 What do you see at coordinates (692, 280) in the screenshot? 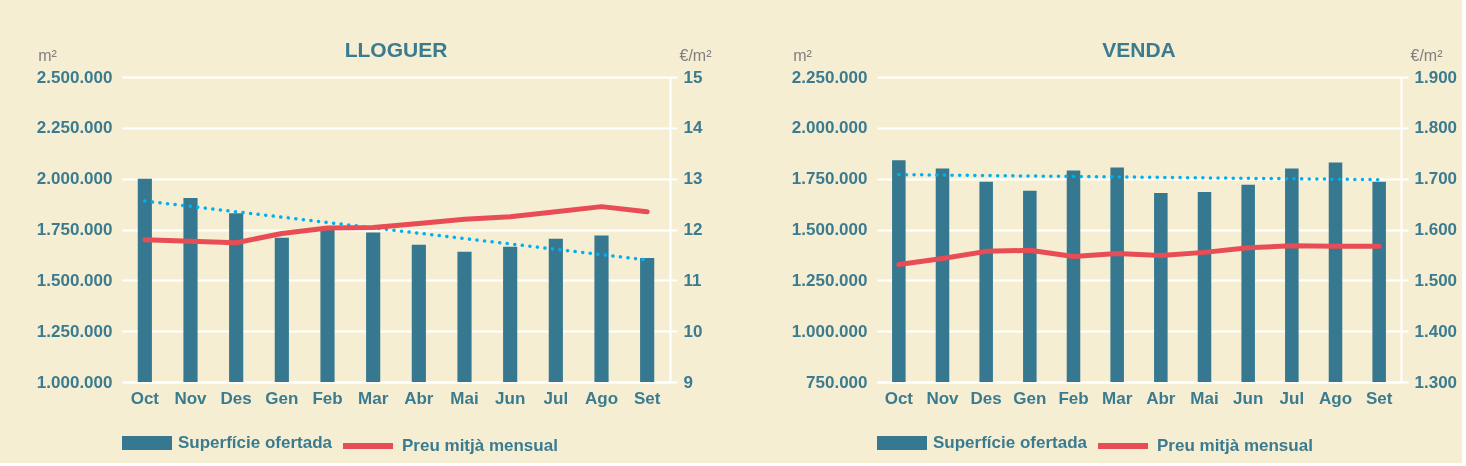
I see `y2-tick-label: 11` at bounding box center [692, 280].